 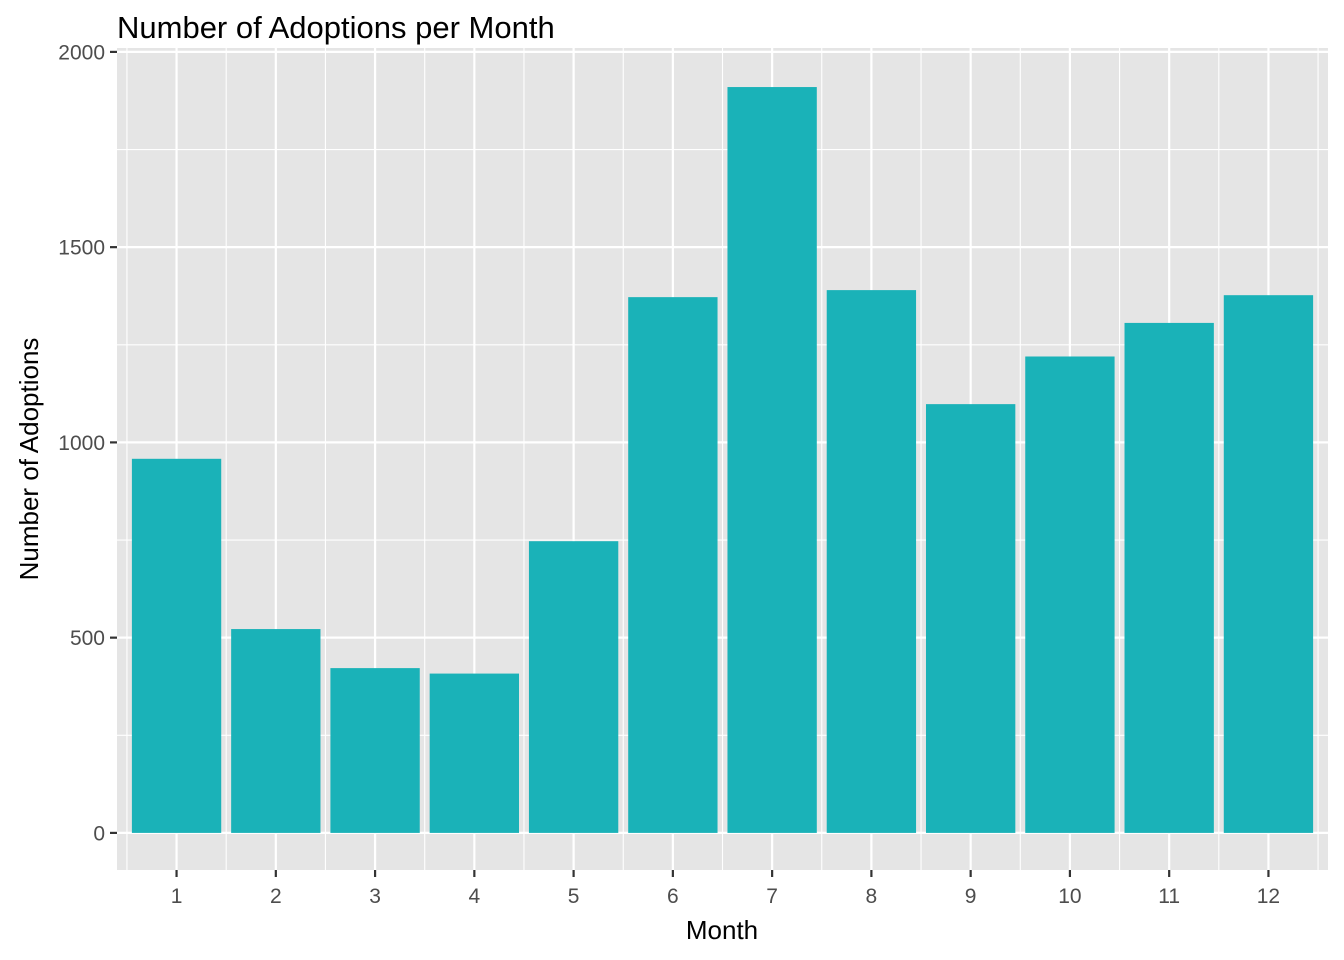 I want to click on y-axis-title: Number of Adoptions, so click(x=29, y=459).